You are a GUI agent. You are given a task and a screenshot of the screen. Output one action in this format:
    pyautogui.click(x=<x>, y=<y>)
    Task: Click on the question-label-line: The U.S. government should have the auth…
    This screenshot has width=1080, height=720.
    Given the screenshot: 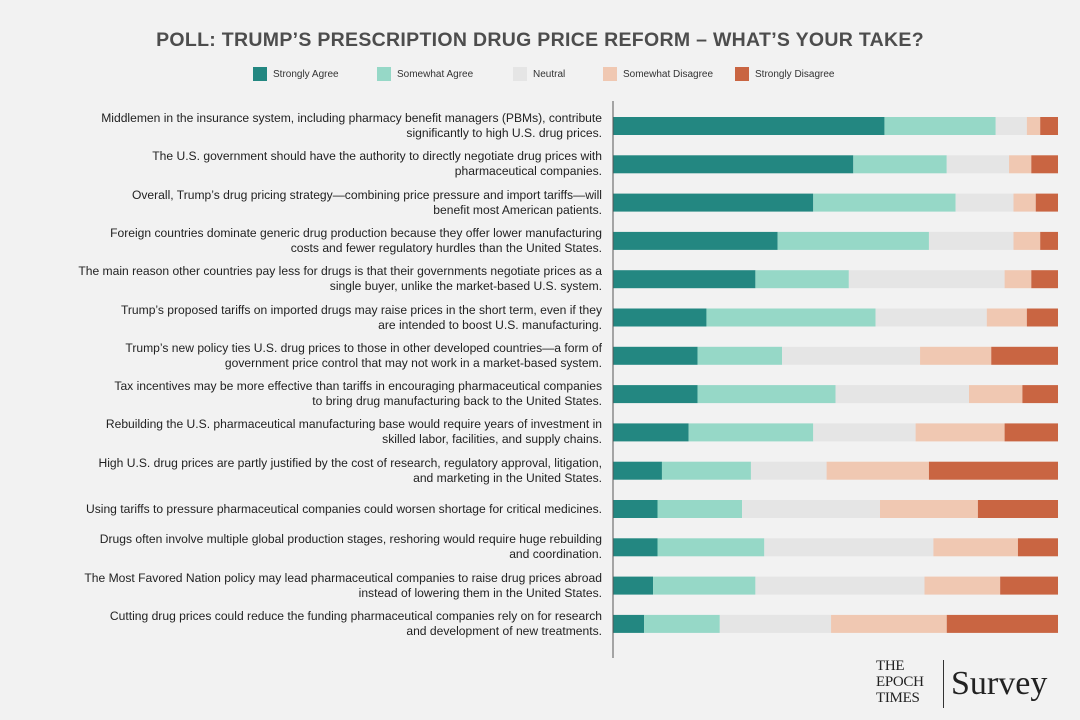 What is the action you would take?
    pyautogui.click(x=377, y=156)
    